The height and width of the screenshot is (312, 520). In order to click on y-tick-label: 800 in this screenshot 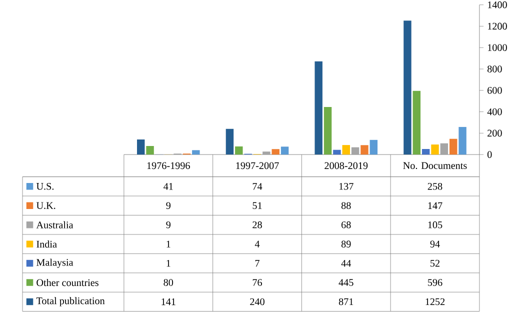, I will do `click(494, 69)`.